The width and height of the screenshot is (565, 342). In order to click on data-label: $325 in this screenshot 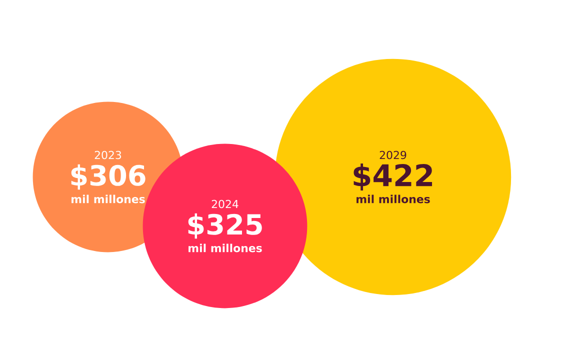, I will do `click(225, 226)`.